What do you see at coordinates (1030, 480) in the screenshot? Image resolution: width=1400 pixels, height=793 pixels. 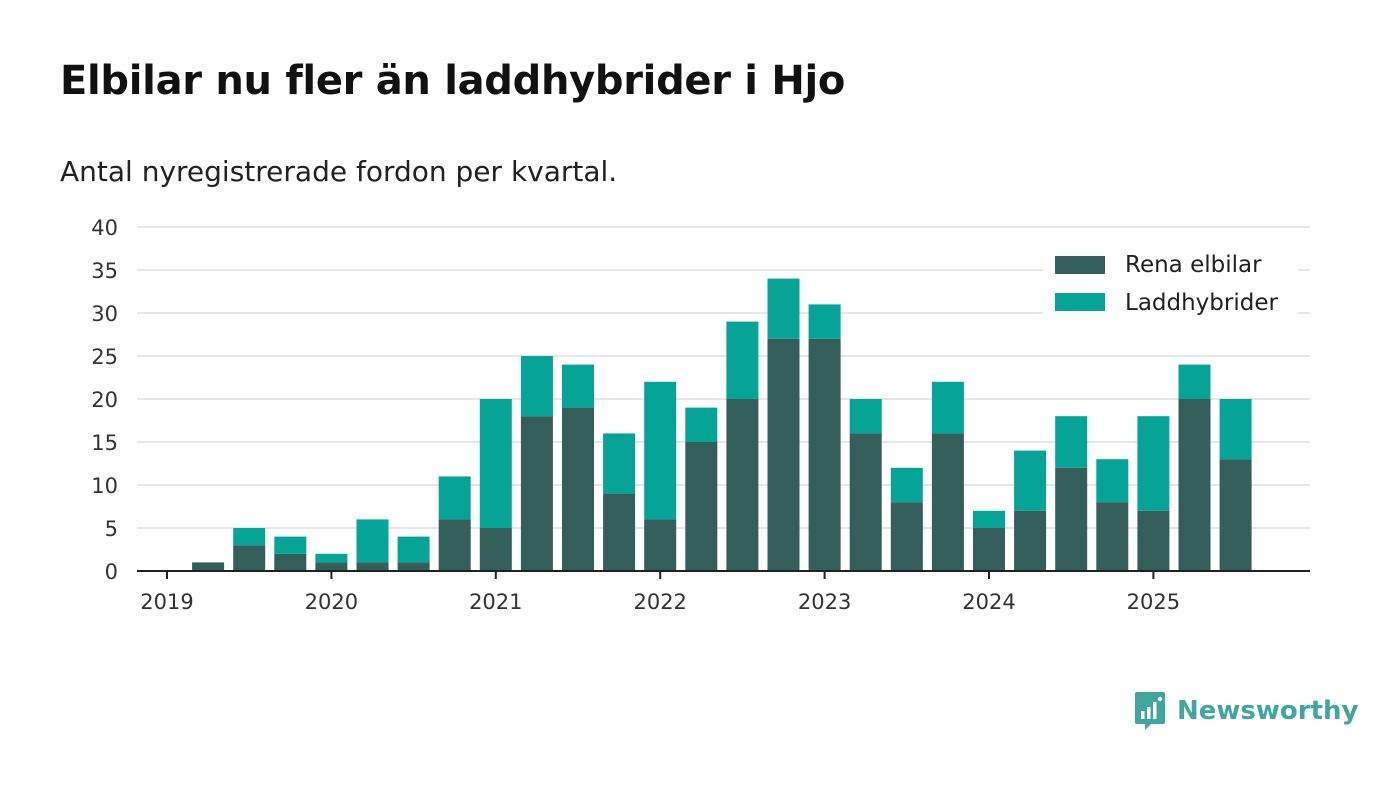 I see `bar-laddhybrider-2024-q2` at bounding box center [1030, 480].